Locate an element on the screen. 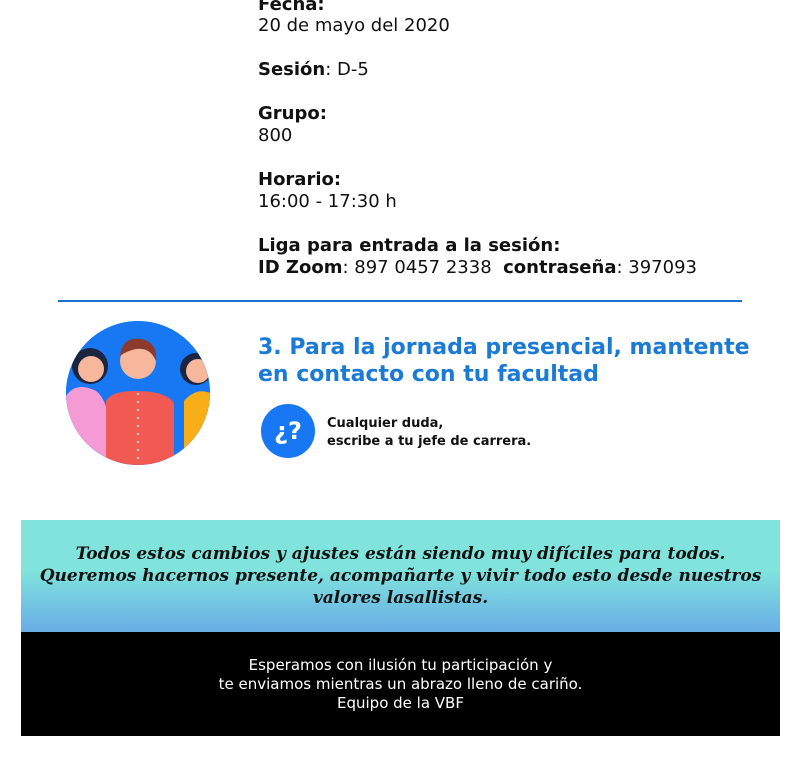 The height and width of the screenshot is (765, 801). zoom-id-label: ID Zoom is located at coordinates (300, 267).